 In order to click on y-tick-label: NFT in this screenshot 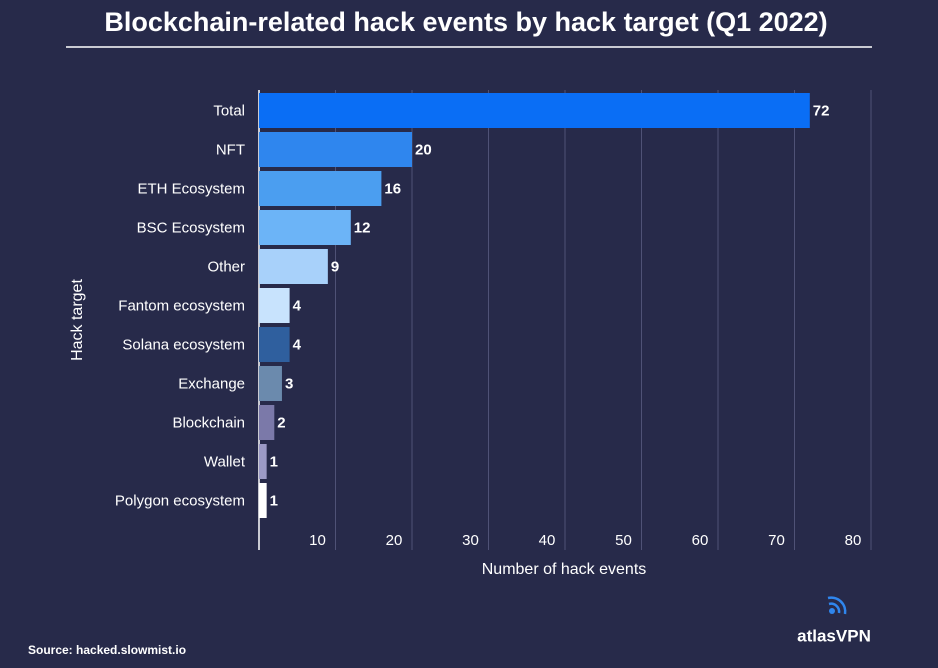, I will do `click(230, 149)`.